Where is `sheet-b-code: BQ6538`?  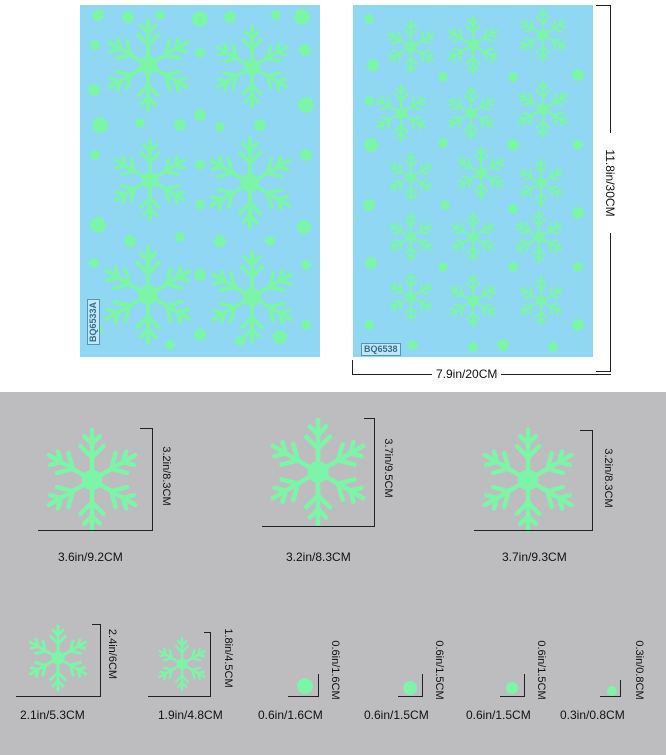
sheet-b-code: BQ6538 is located at coordinates (381, 349).